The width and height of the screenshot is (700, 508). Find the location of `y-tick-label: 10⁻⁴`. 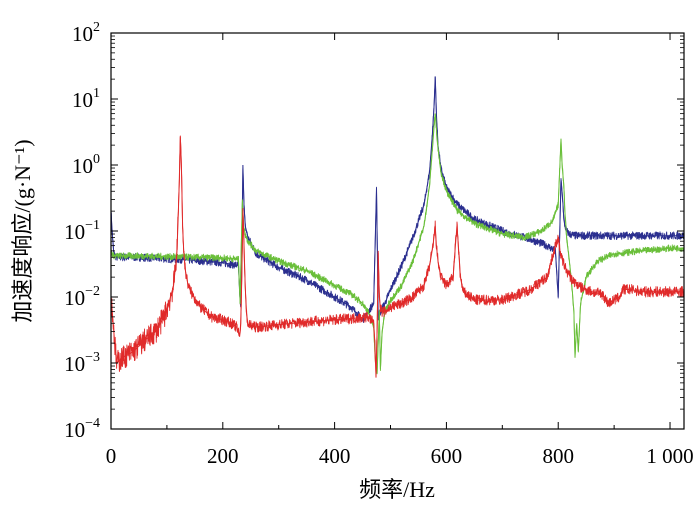

y-tick-label: 10⁻⁴ is located at coordinates (82, 429).